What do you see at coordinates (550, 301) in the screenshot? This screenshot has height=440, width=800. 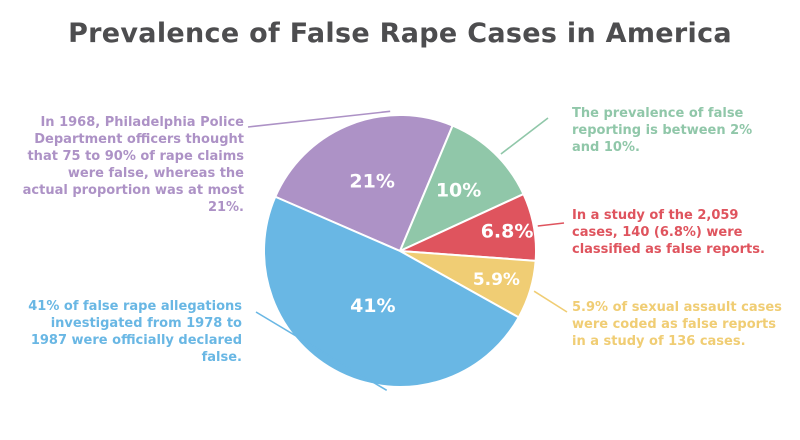 I see `leader-line-5-9-percent` at bounding box center [550, 301].